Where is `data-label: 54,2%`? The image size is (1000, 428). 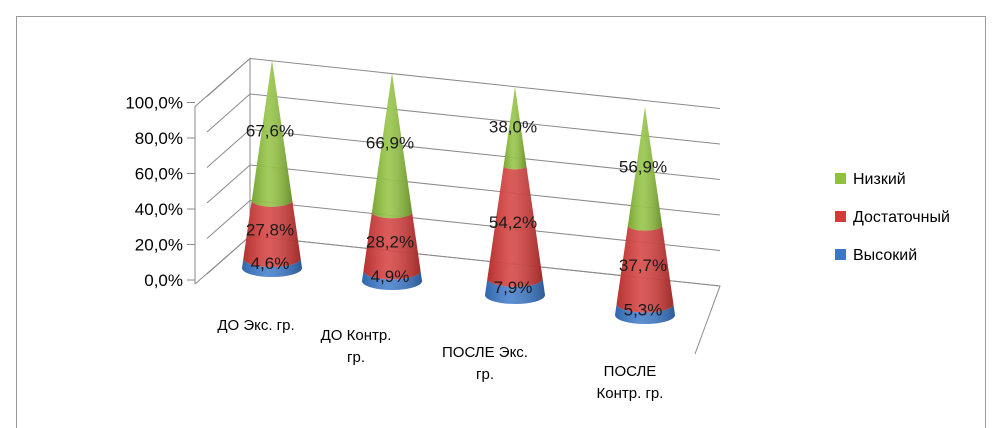 data-label: 54,2% is located at coordinates (513, 222).